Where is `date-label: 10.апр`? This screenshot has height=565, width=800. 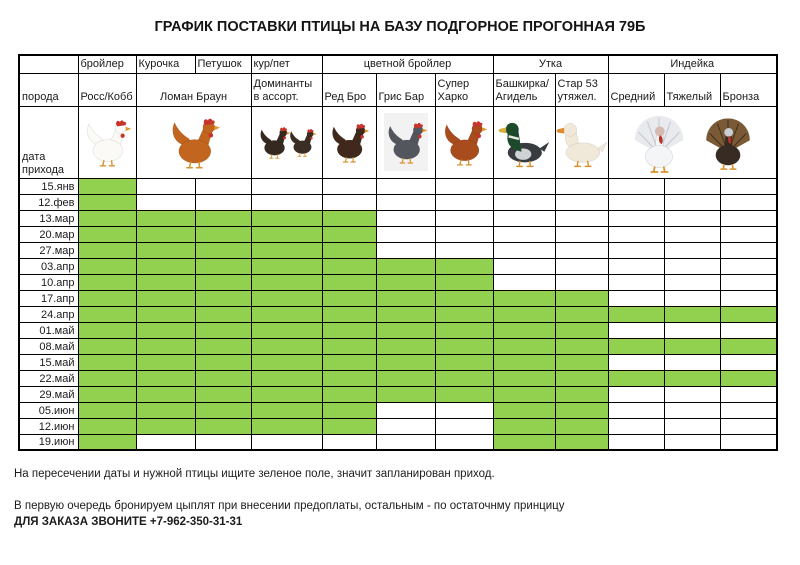 date-label: 10.апр is located at coordinates (48, 282).